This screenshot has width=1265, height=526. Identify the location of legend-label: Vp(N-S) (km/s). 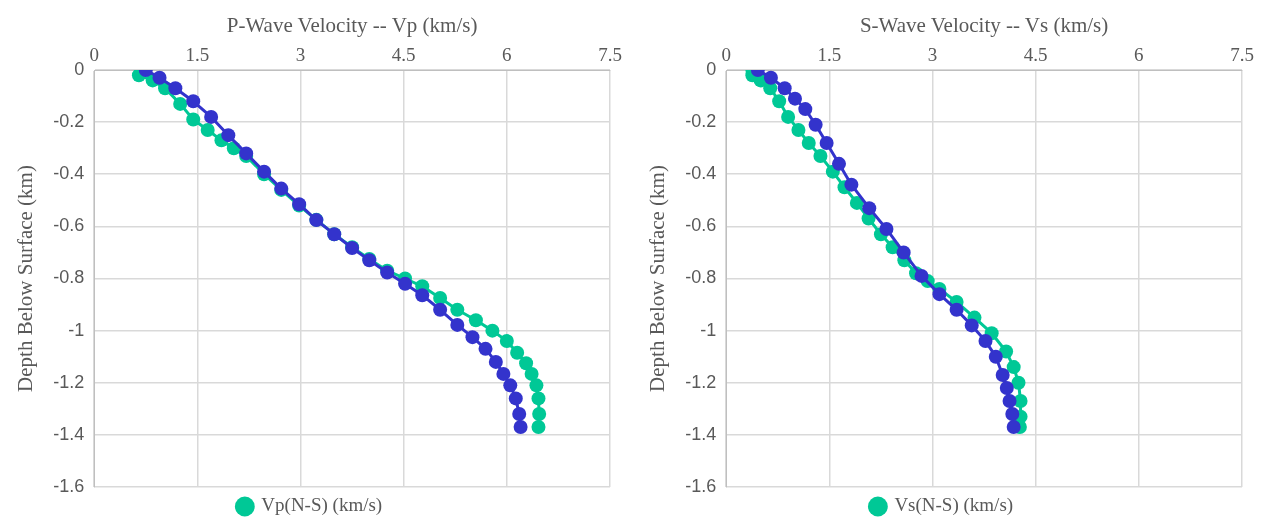
(322, 505).